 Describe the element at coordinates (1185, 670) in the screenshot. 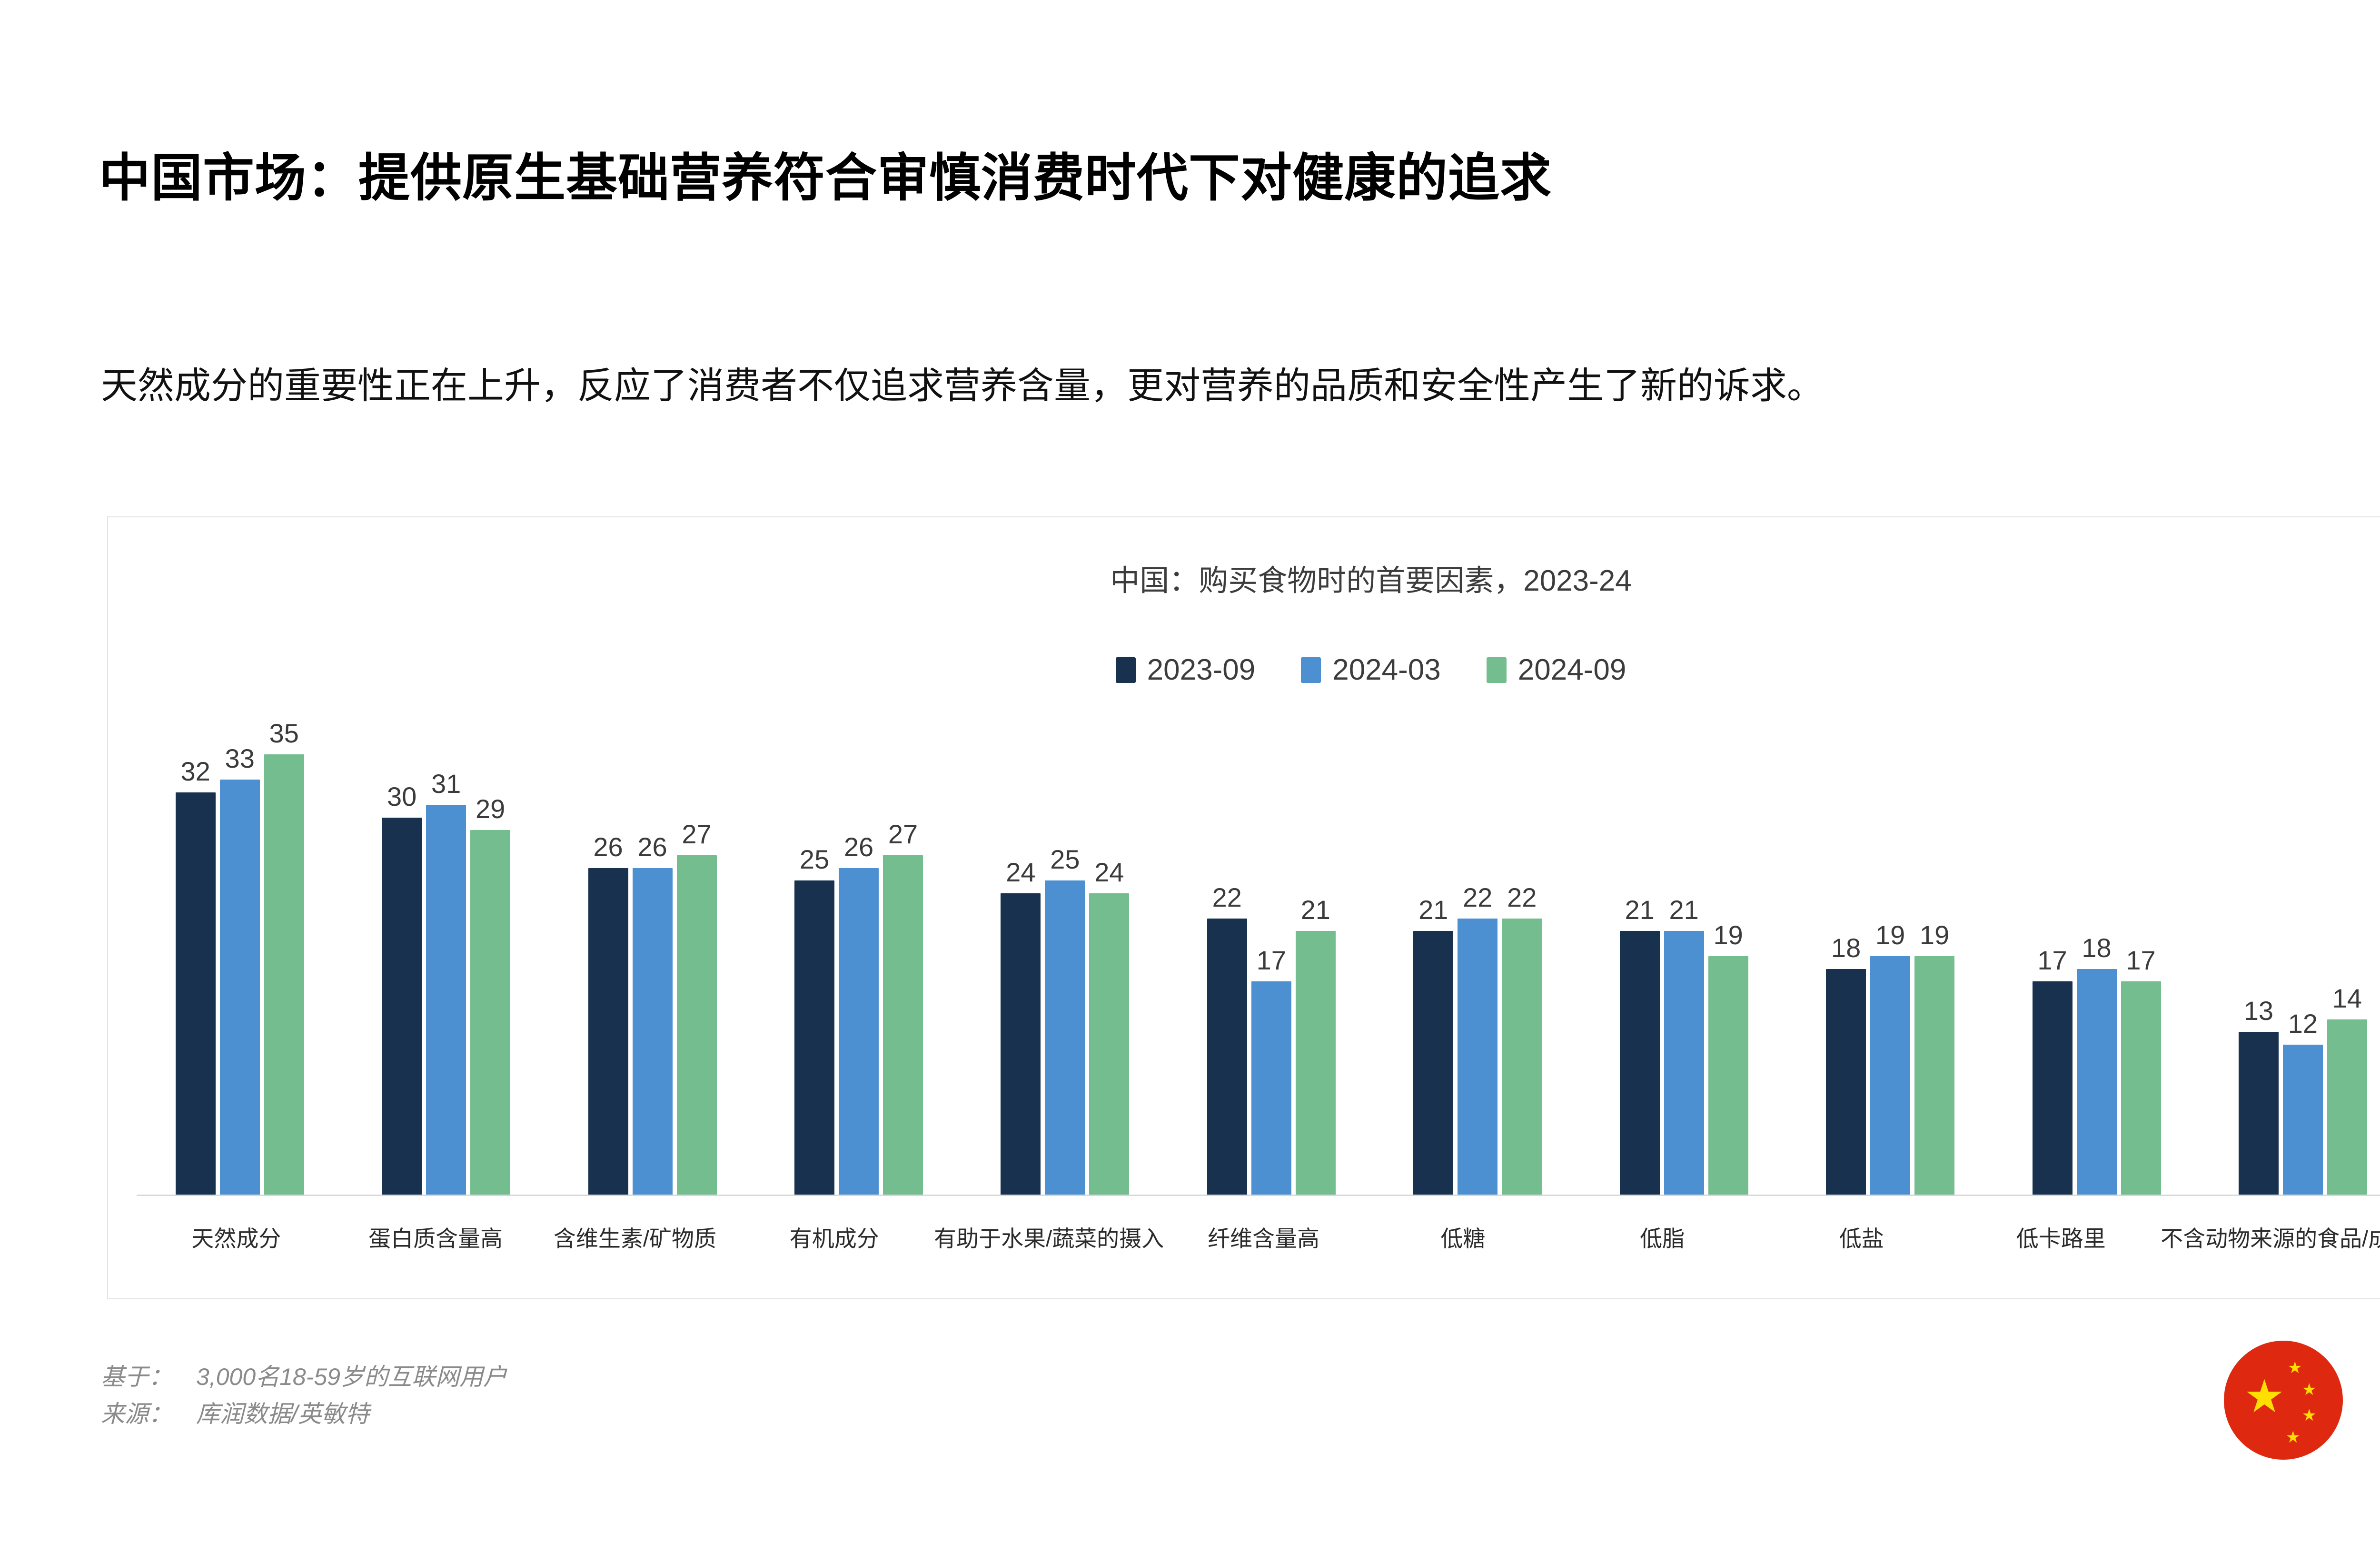

I see `legend-item-2023-09: 2023-09` at that location.